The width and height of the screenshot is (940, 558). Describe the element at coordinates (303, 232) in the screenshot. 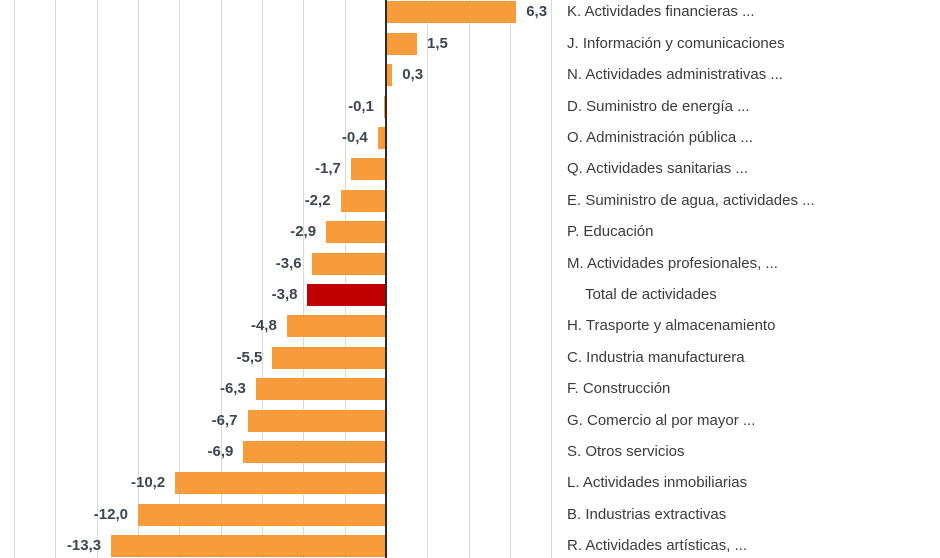

I see `value-label: -2,9` at that location.